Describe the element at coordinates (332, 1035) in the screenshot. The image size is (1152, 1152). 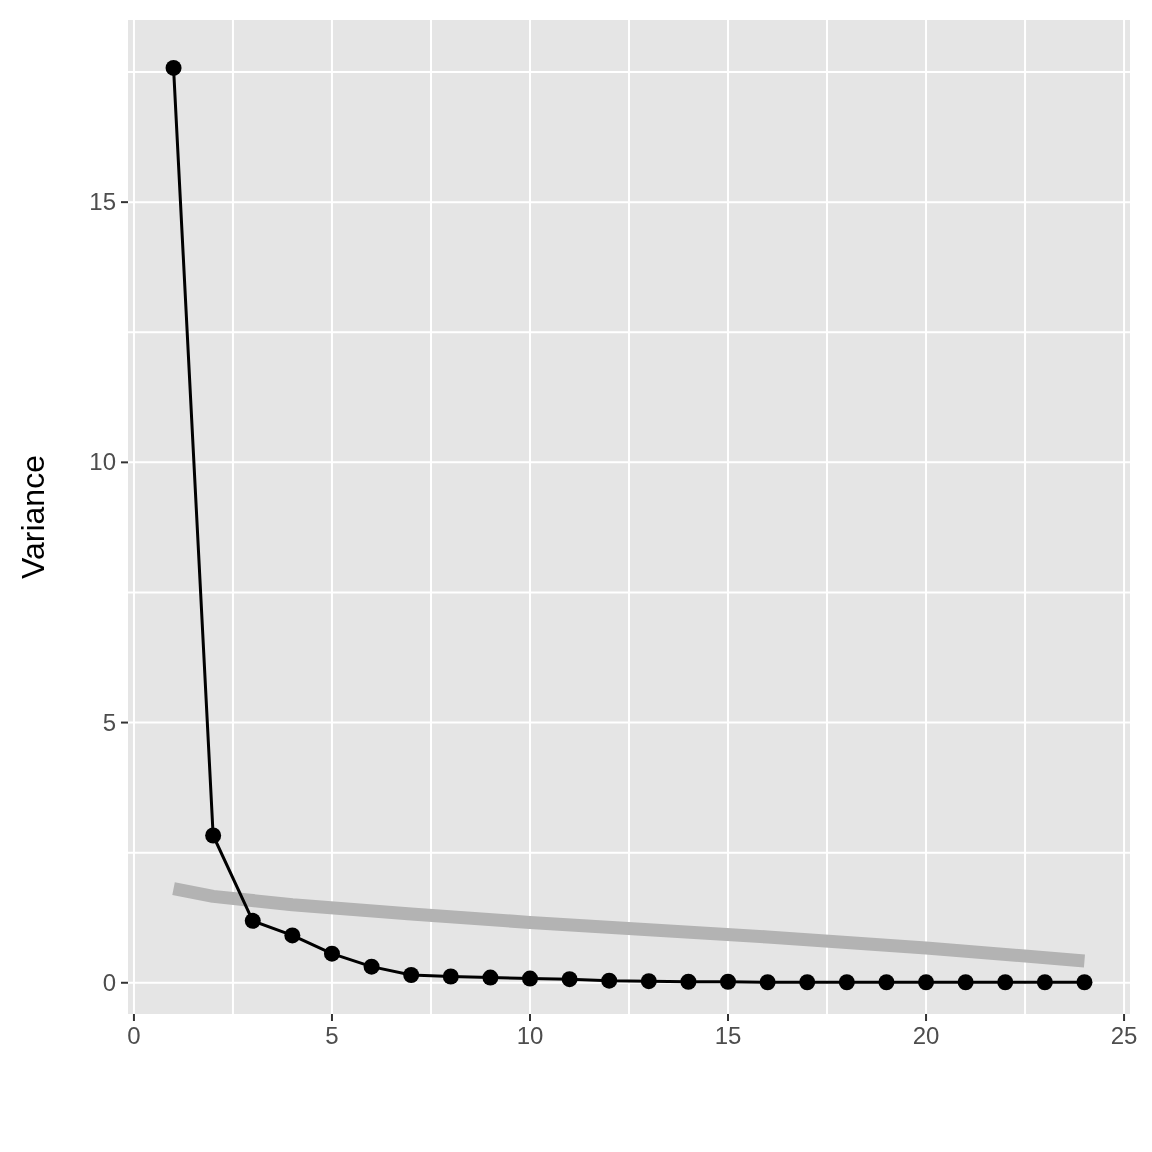
I see `x-tick-label: 5` at that location.